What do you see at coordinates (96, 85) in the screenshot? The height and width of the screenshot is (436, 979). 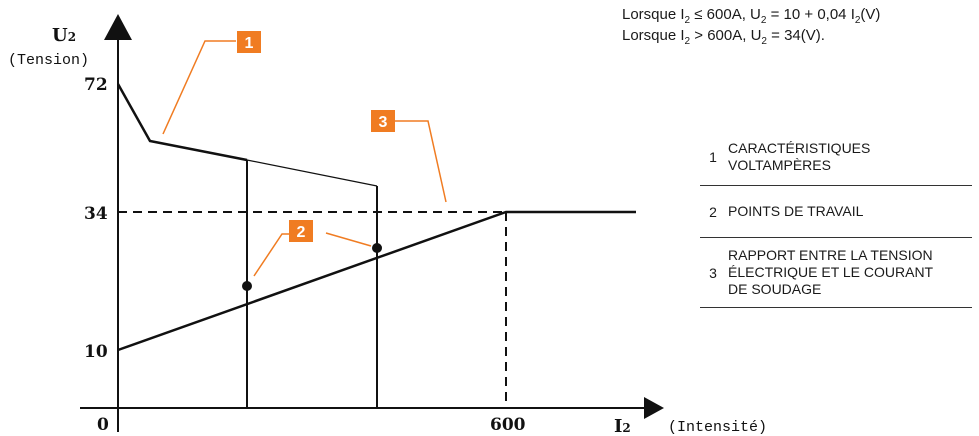 I see `y-tick-72: 72` at bounding box center [96, 85].